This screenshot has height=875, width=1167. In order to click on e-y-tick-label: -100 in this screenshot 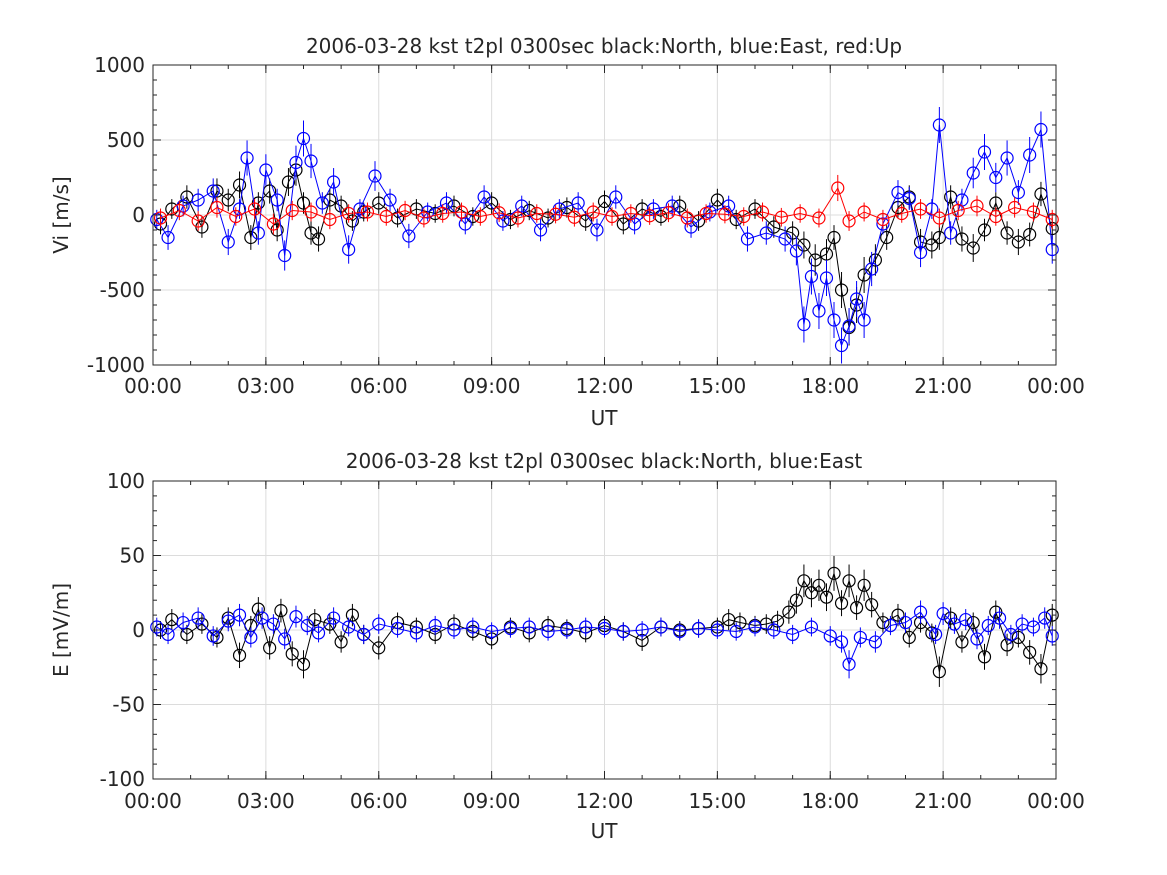, I will do `click(122, 779)`.